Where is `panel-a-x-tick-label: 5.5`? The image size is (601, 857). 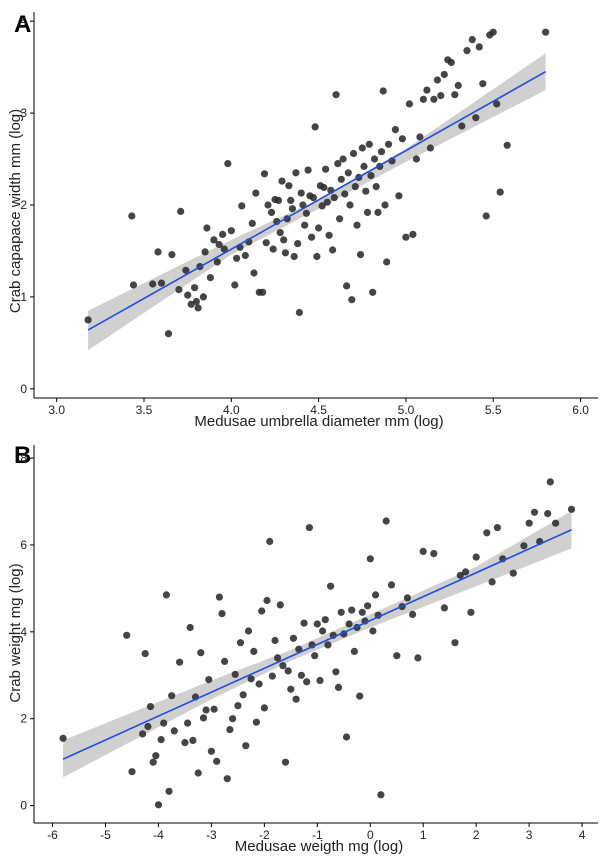 panel-a-x-tick-label: 5.5 is located at coordinates (493, 410).